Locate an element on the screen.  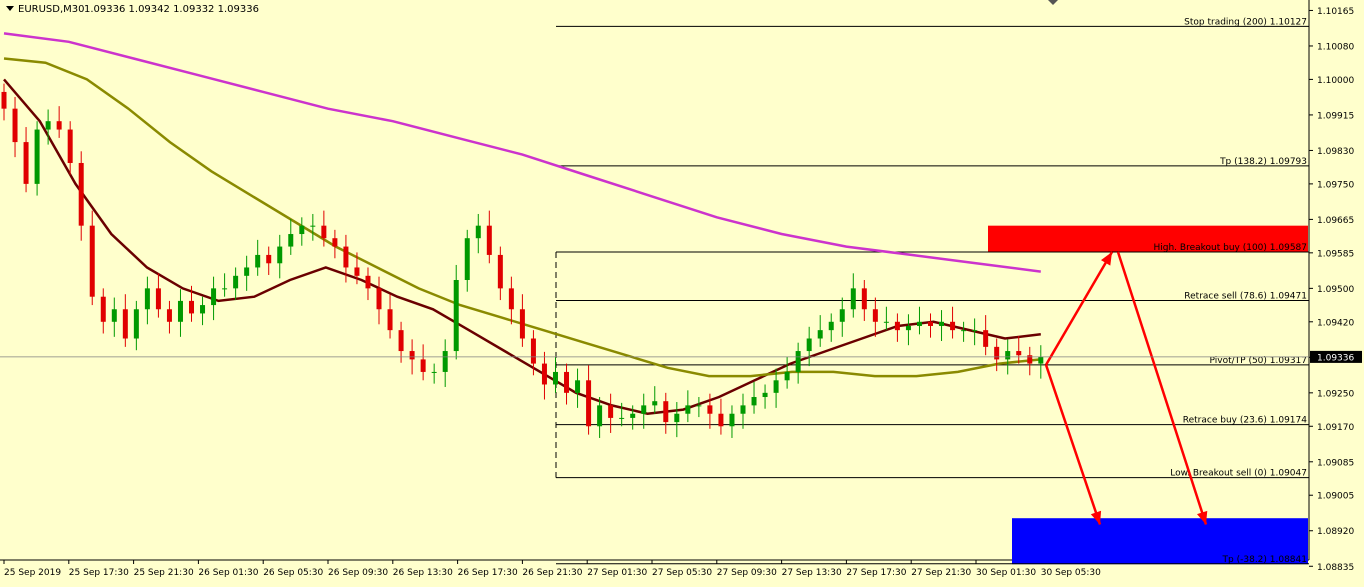
time-tick-label: 27 Sep 17:30 is located at coordinates (876, 573).